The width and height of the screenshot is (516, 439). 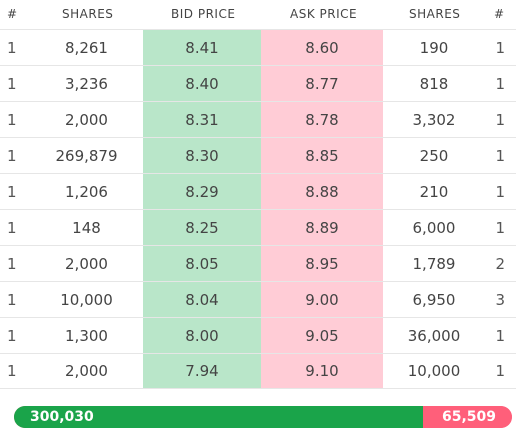 What do you see at coordinates (86, 191) in the screenshot?
I see `bid-shares: 1,206` at bounding box center [86, 191].